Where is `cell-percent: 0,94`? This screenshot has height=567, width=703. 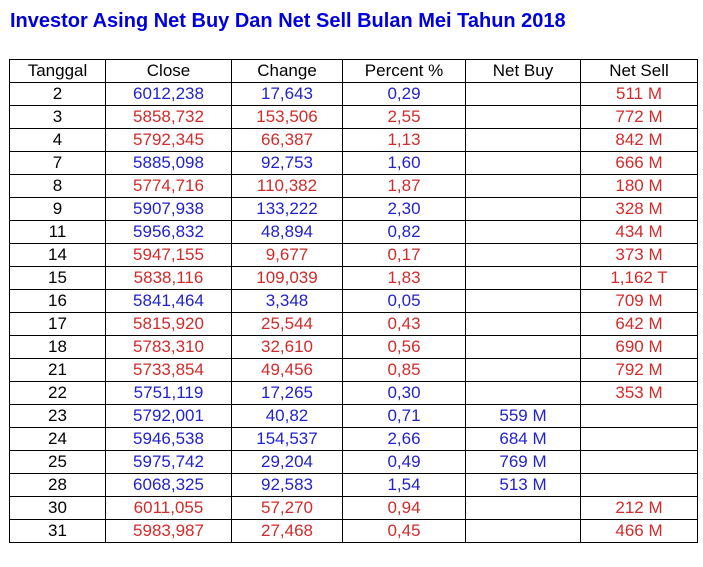 cell-percent: 0,94 is located at coordinates (404, 508).